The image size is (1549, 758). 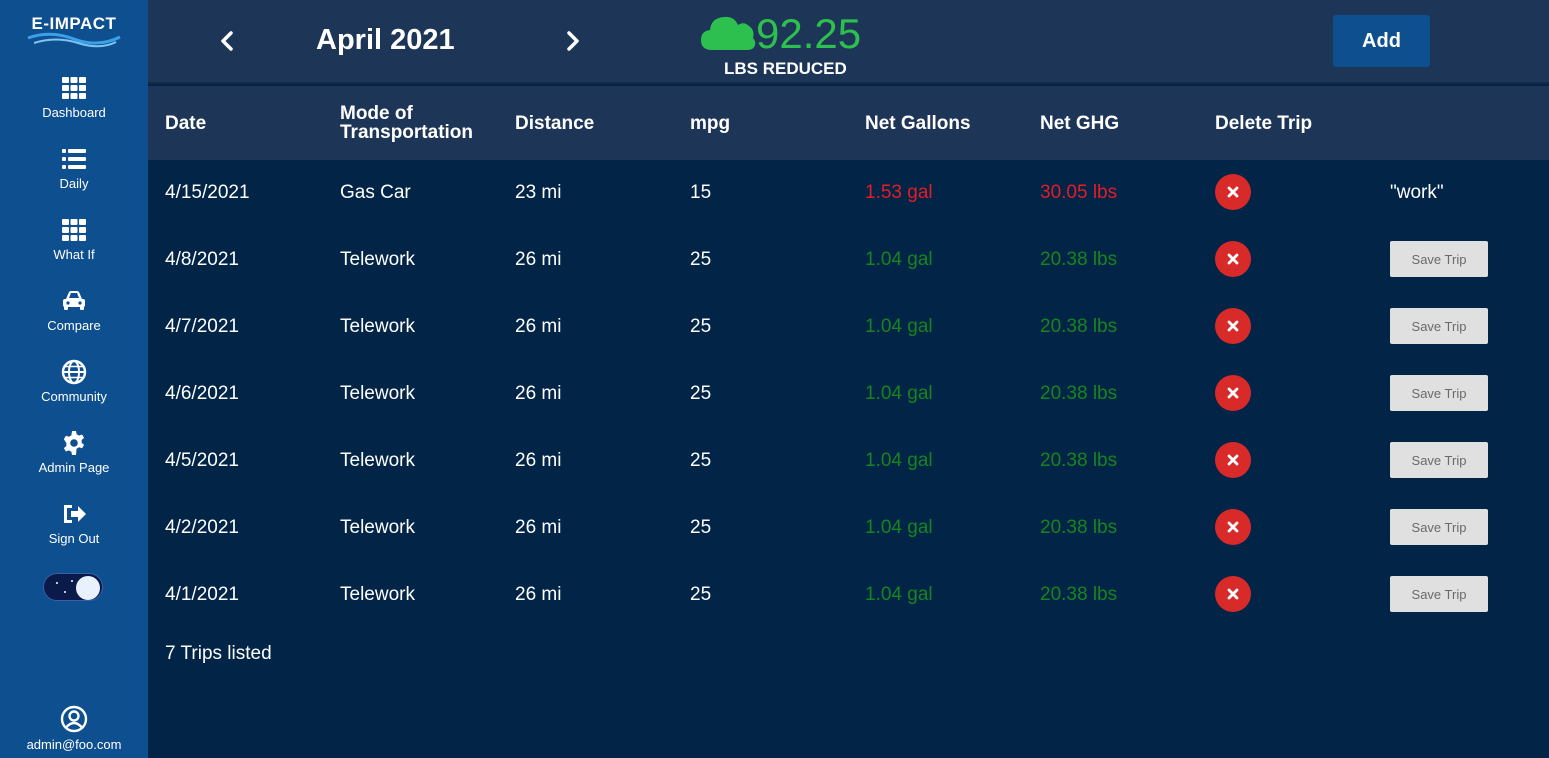 What do you see at coordinates (74, 396) in the screenshot?
I see `sidebar-item-label: Community` at bounding box center [74, 396].